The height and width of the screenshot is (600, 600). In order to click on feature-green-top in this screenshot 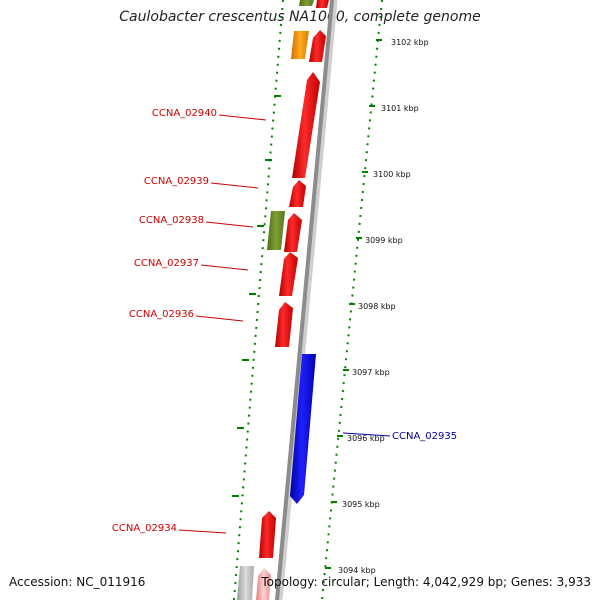, I will do `click(306, 3)`.